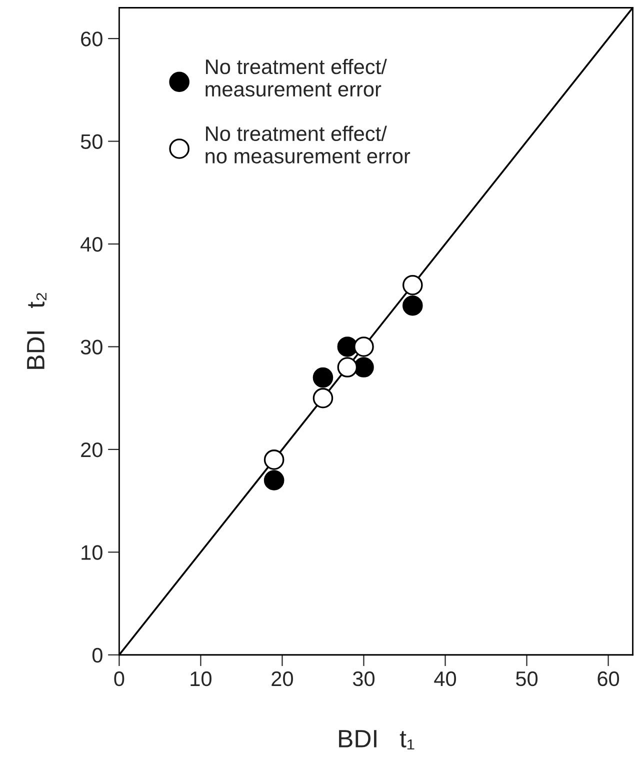 This screenshot has height=775, width=634. Describe the element at coordinates (91, 39) in the screenshot. I see `y-tick-label: 60` at that location.